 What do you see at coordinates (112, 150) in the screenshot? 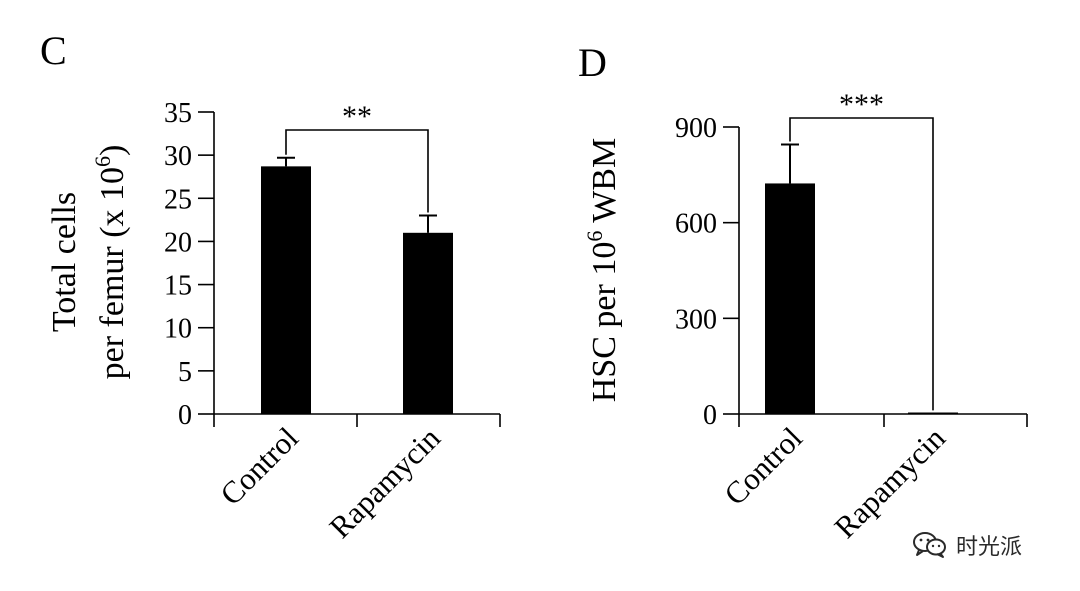
I see `y-axis-title-close: )` at bounding box center [112, 150].